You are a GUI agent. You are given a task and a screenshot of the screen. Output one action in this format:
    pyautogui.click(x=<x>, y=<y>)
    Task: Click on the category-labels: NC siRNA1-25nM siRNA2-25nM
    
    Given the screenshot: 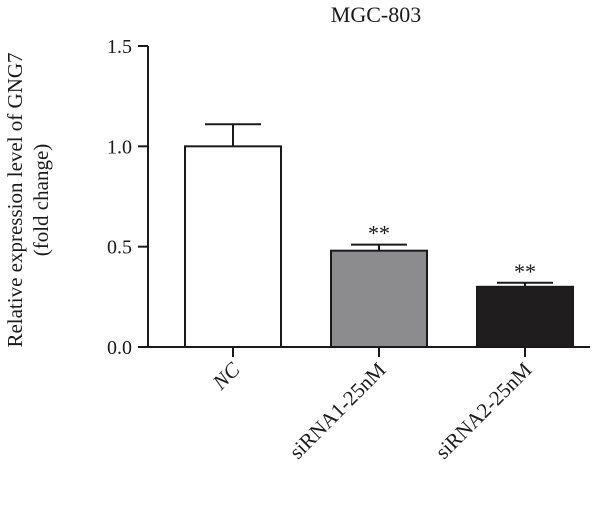 What is the action you would take?
    pyautogui.click(x=372, y=410)
    